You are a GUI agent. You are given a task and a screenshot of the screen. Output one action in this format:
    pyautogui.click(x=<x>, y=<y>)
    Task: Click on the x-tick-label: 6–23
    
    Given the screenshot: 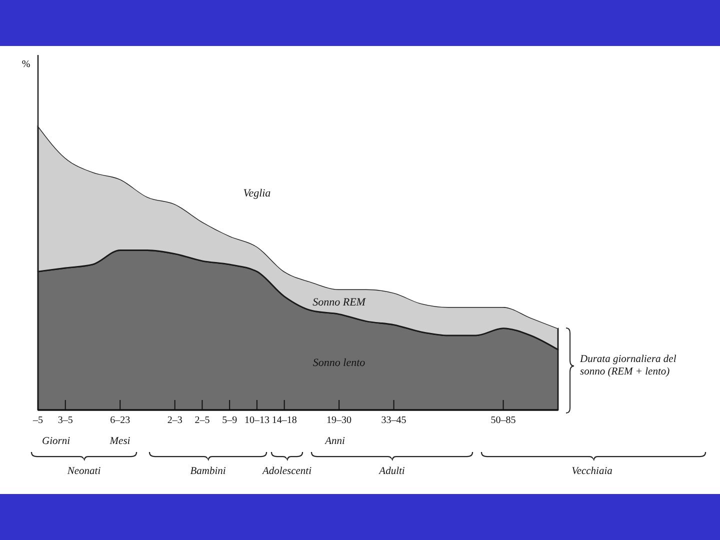 What is the action you would take?
    pyautogui.click(x=120, y=420)
    